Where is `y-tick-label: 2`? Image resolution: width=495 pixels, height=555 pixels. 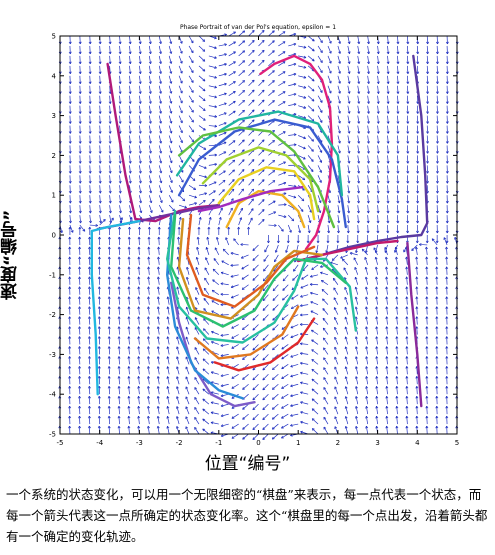
y-tick-label: 2 is located at coordinates (54, 156).